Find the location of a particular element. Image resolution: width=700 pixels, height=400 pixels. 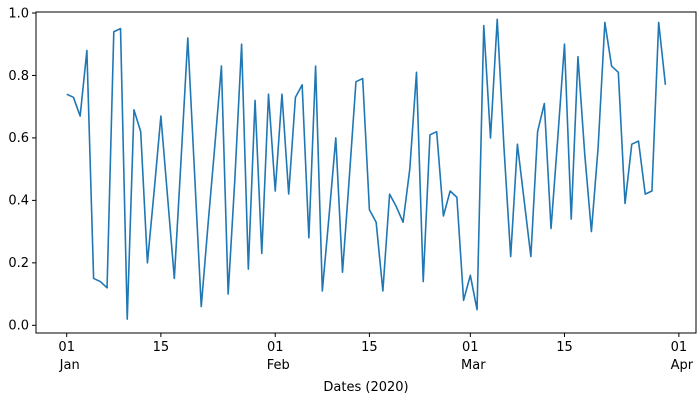

x-tick-month-label: Jan is located at coordinates (69, 365).